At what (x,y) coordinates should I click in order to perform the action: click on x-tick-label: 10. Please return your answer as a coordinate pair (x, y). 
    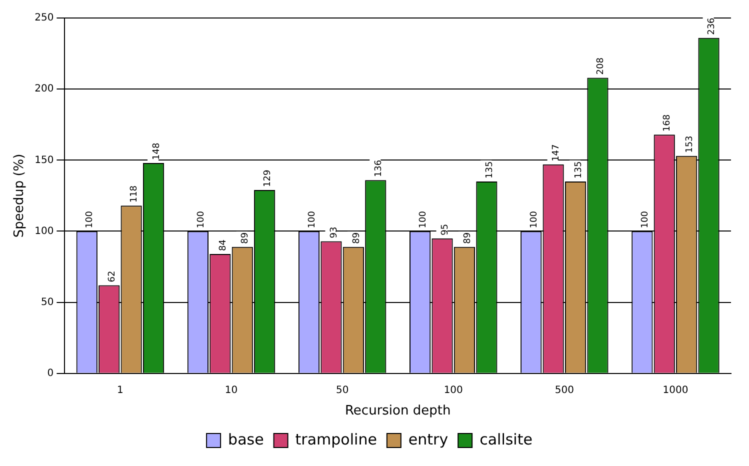
    Looking at the image, I should click on (231, 390).